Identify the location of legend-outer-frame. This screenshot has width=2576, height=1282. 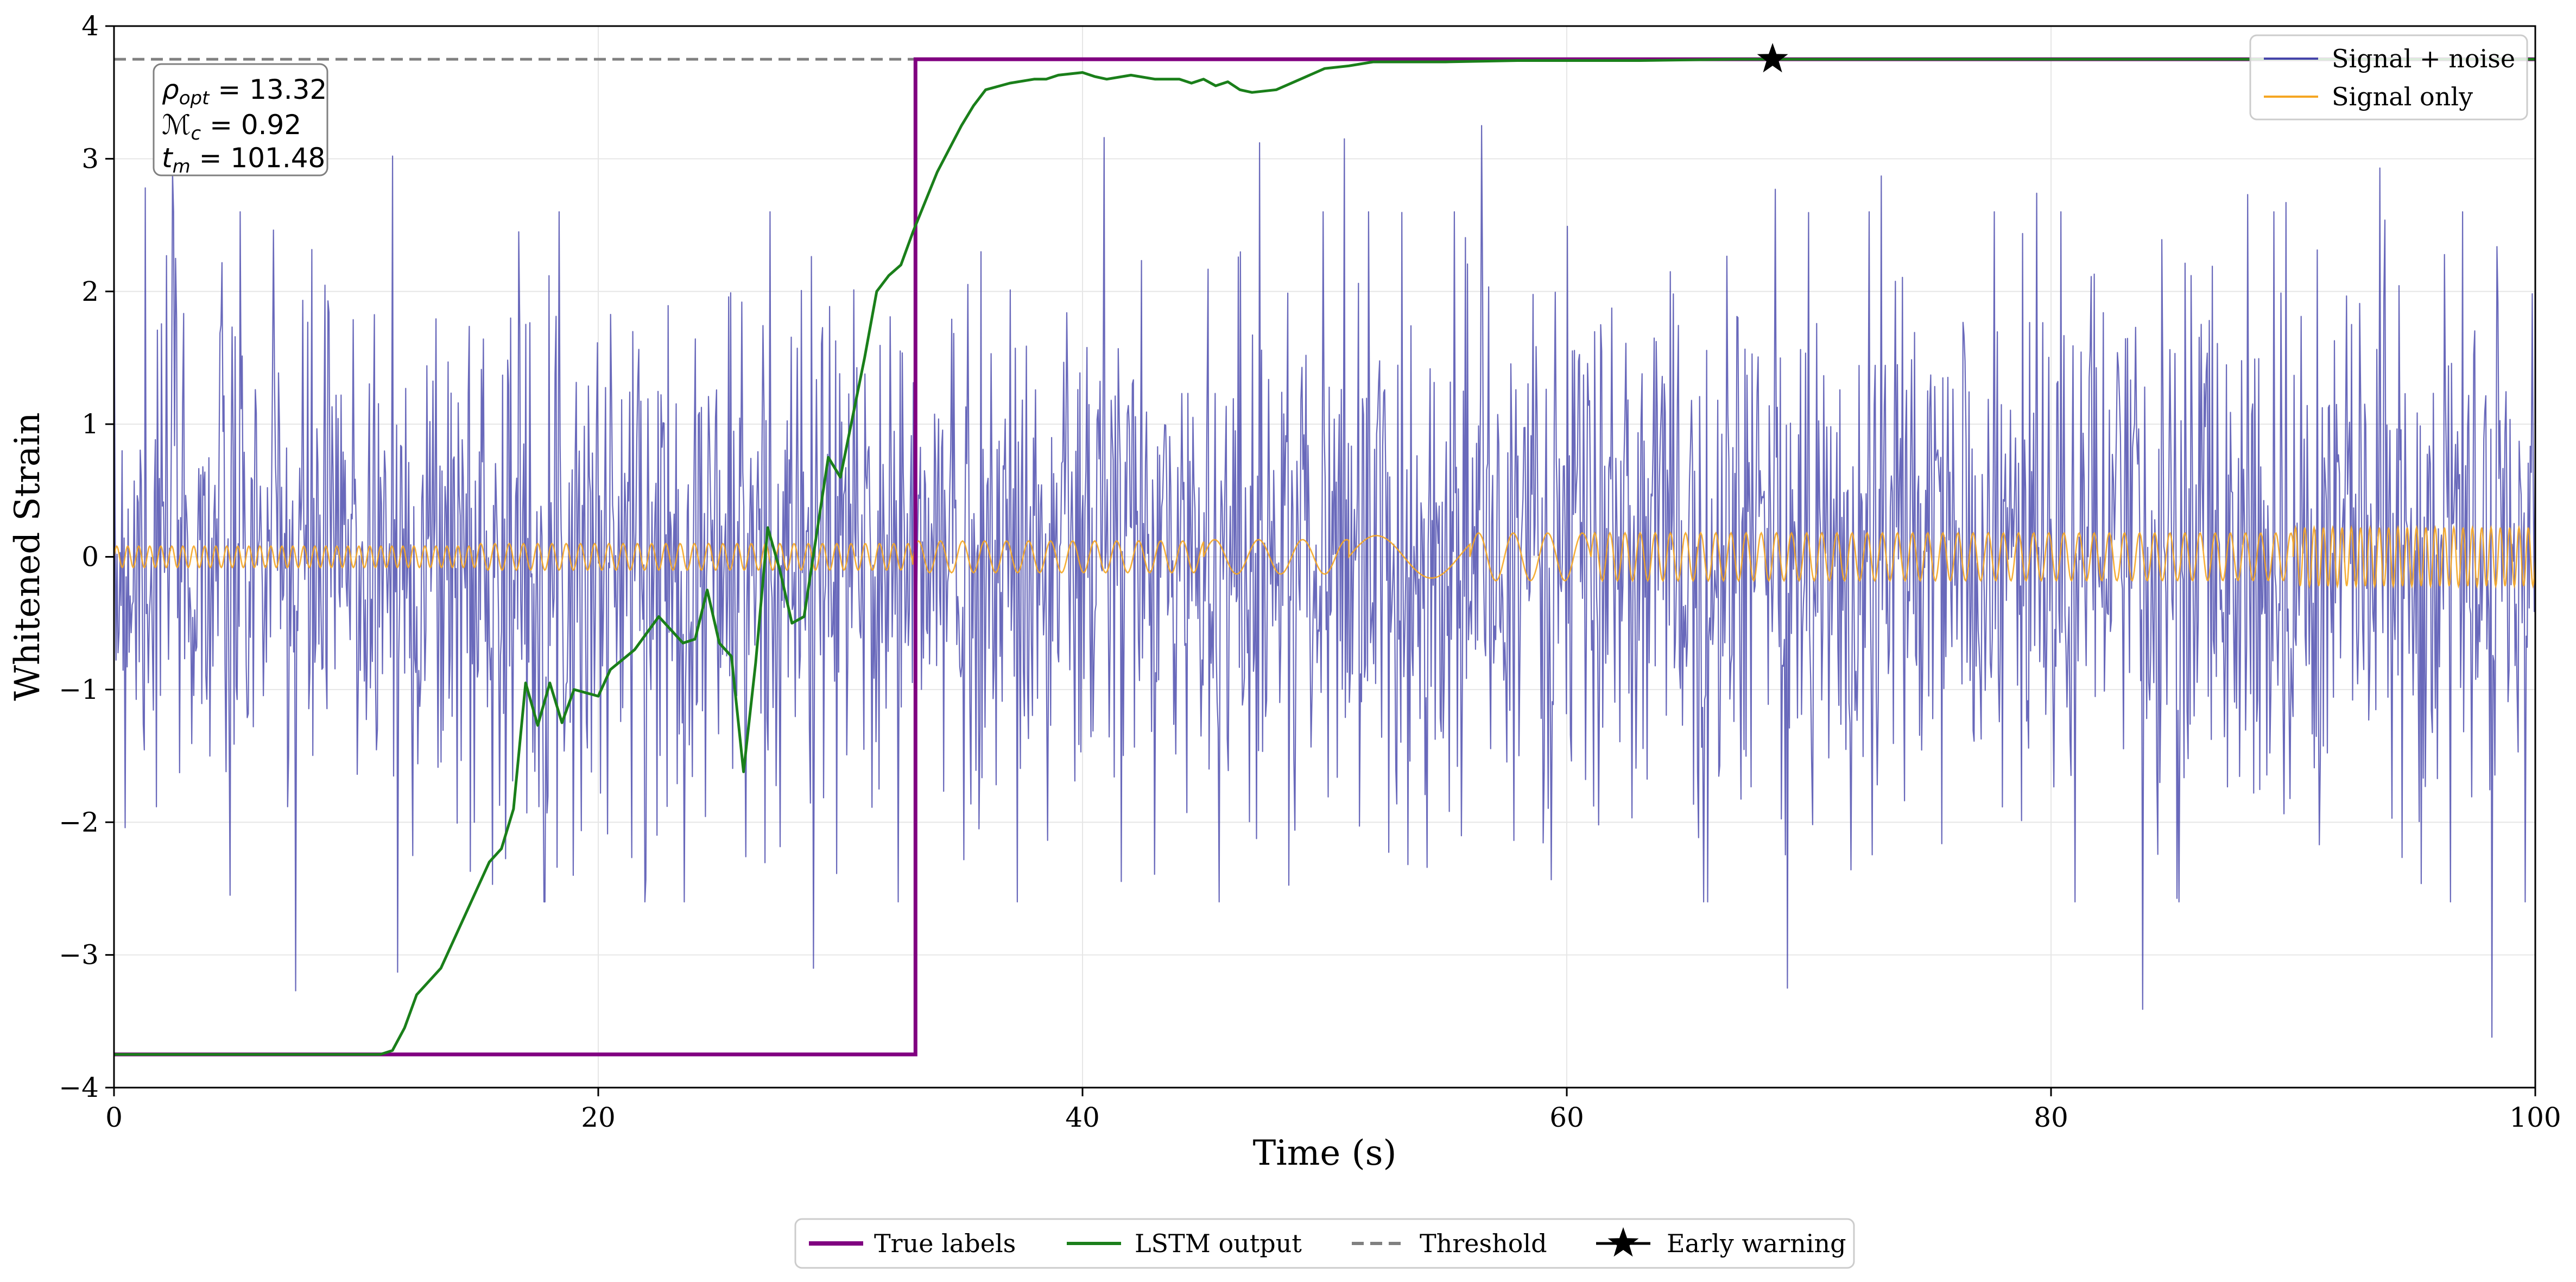
(1324, 1243).